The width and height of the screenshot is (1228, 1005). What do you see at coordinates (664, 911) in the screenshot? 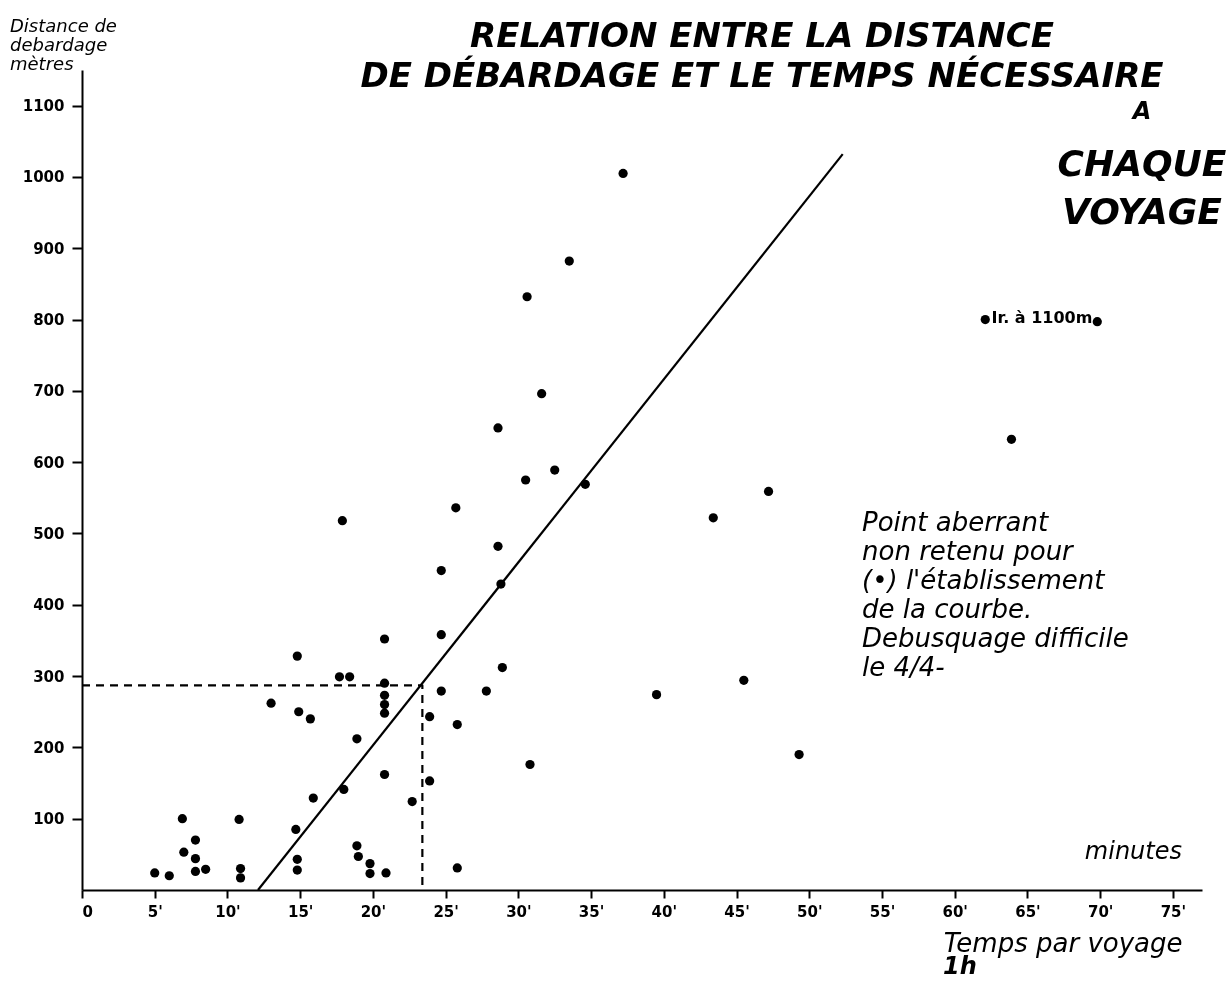
I see `x-tick-label: 40'` at bounding box center [664, 911].